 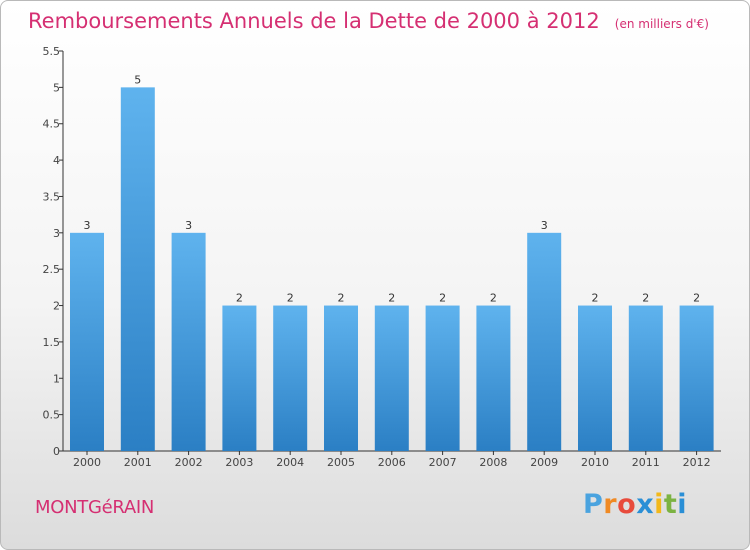 What do you see at coordinates (137, 269) in the screenshot?
I see `bar-2001` at bounding box center [137, 269].